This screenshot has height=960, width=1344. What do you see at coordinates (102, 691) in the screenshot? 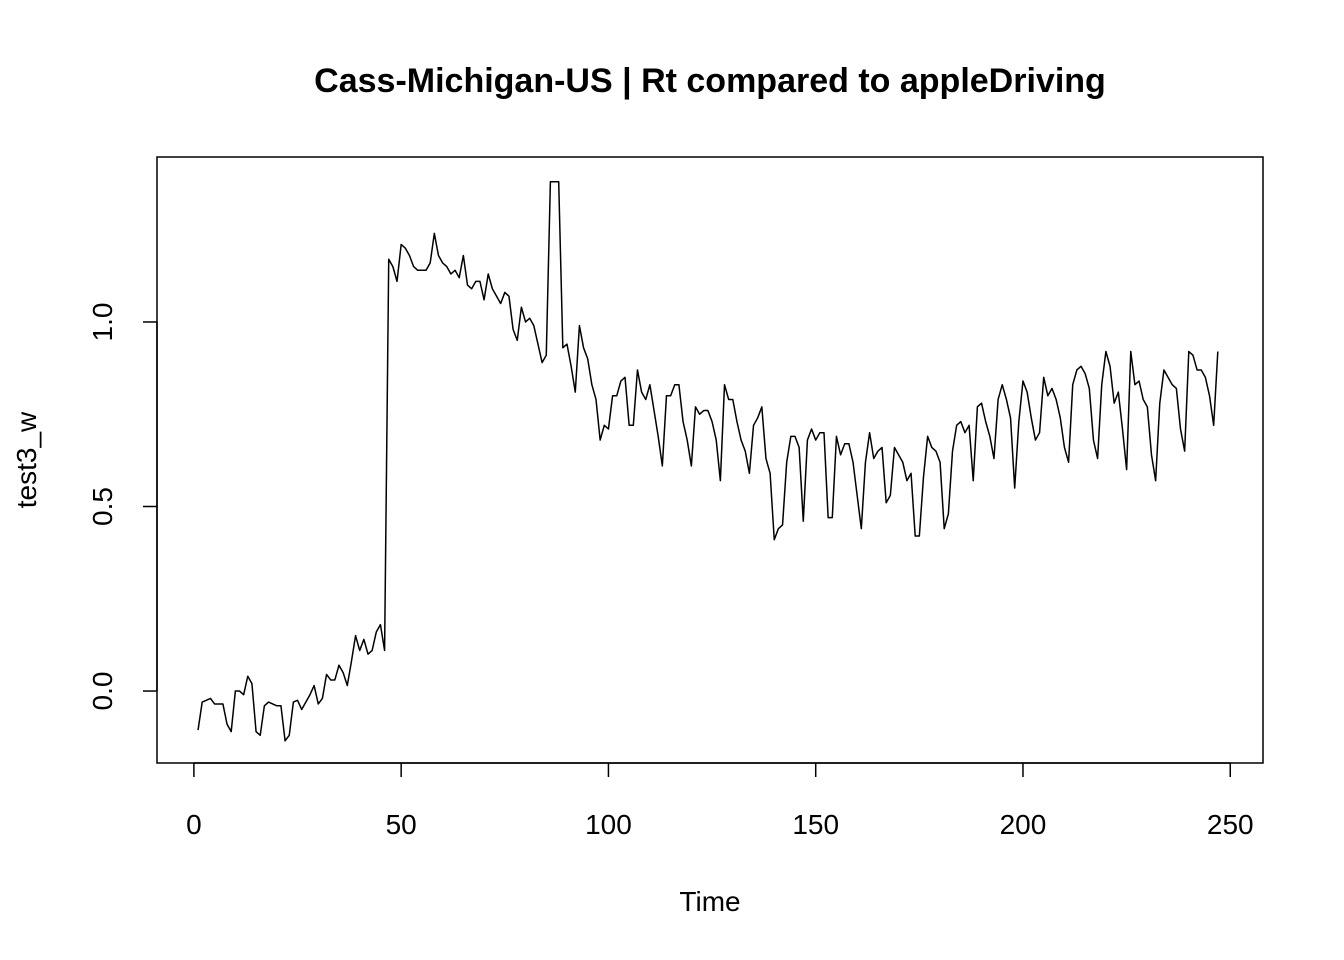
I see `y-tick-label: 0.0` at bounding box center [102, 691].